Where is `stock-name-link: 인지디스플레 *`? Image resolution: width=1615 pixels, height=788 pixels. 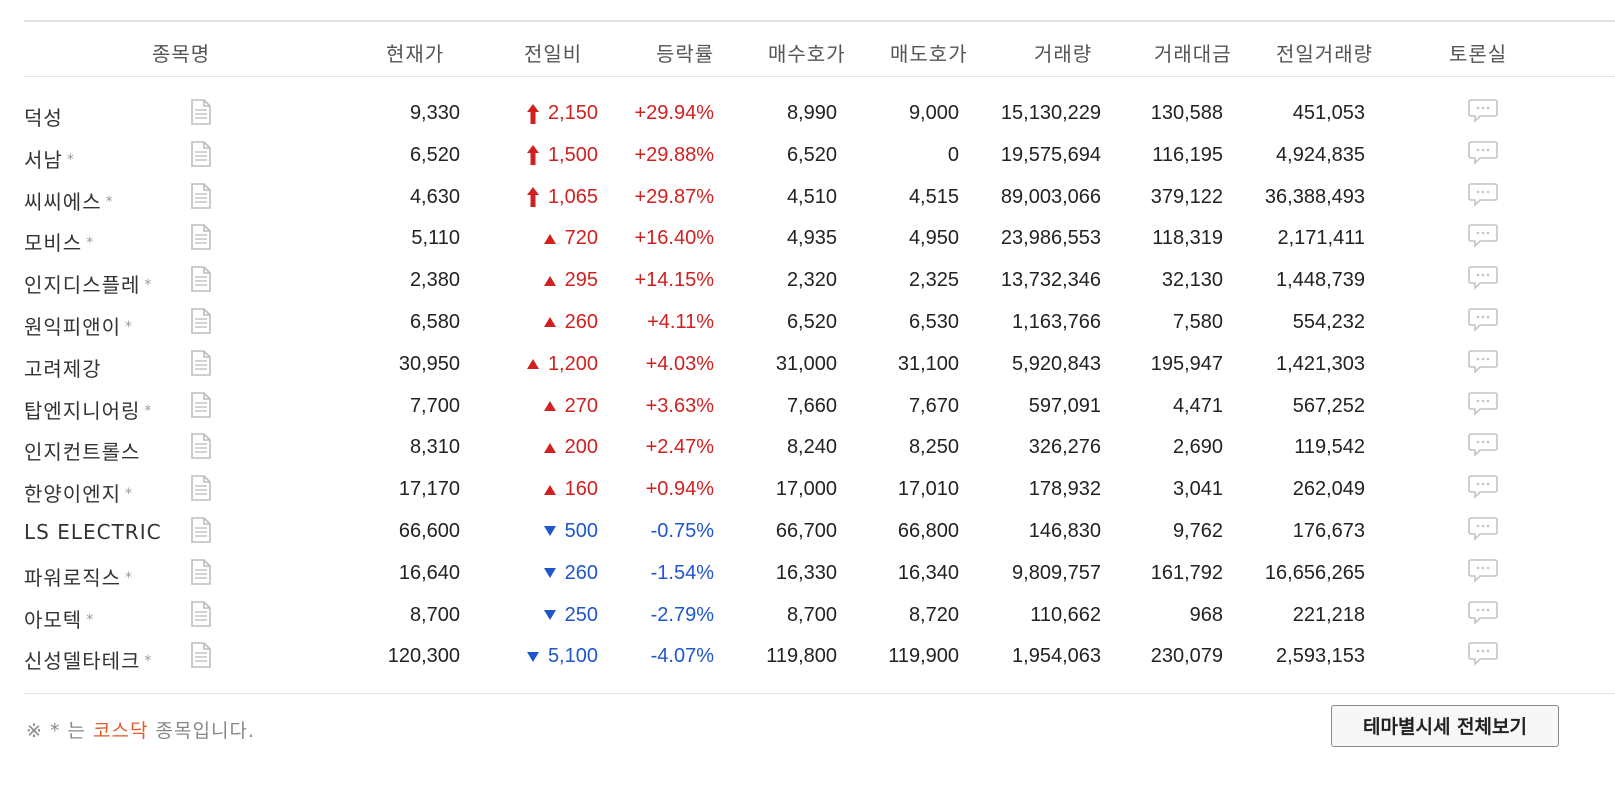
stock-name-link: 인지디스플레 * is located at coordinates (88, 283).